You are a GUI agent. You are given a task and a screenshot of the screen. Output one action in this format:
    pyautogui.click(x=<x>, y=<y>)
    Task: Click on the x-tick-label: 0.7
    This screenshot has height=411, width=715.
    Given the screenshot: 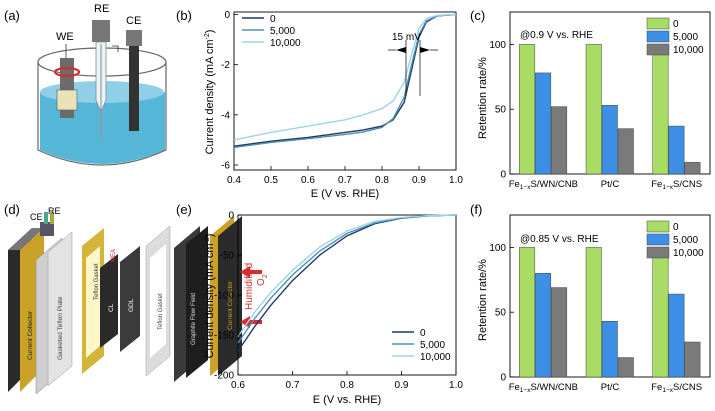 What is the action you would take?
    pyautogui.click(x=345, y=180)
    